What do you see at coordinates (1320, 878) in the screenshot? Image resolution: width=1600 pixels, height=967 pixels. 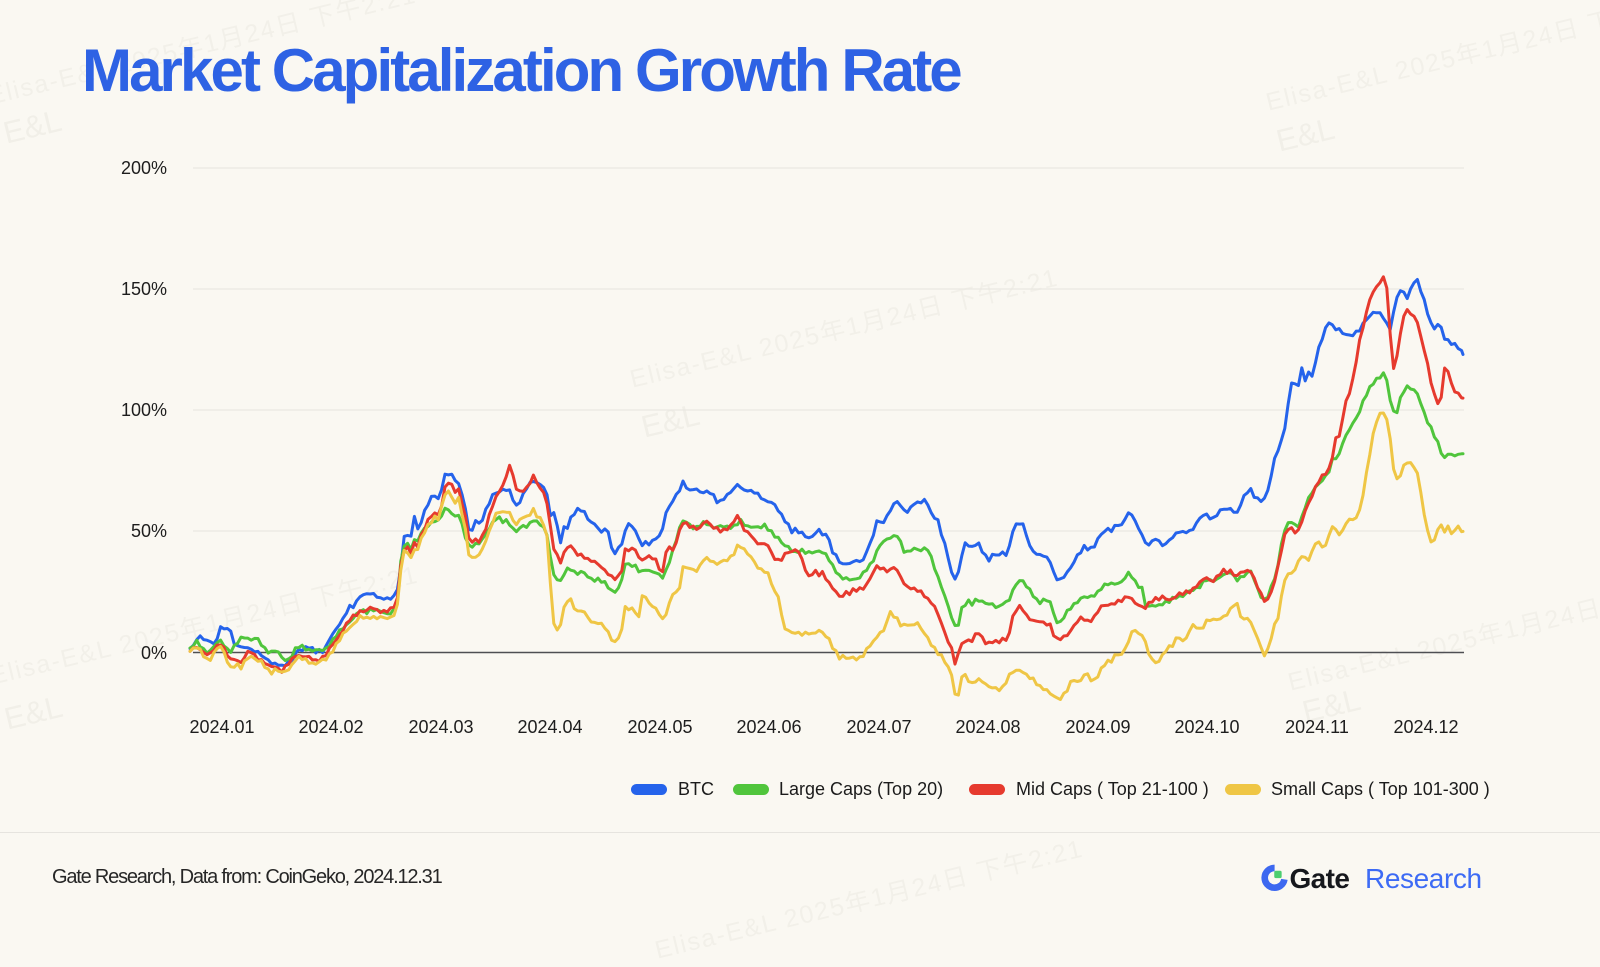 I see `svg-text: Gate` at bounding box center [1320, 878].